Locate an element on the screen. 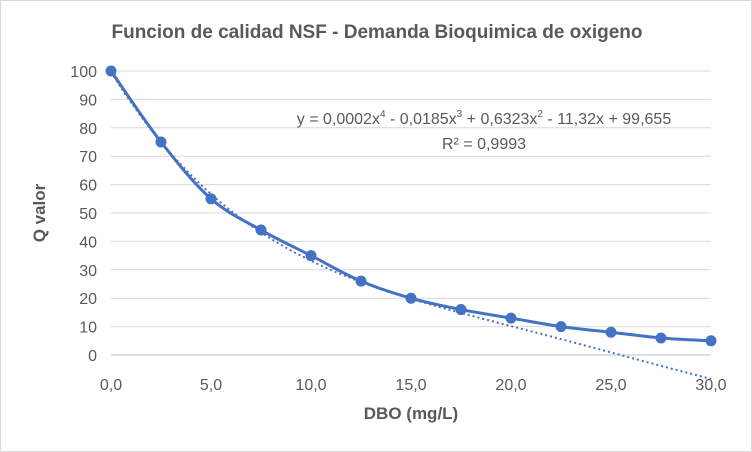 This screenshot has width=752, height=452. y-tick-label: 40 is located at coordinates (88, 242).